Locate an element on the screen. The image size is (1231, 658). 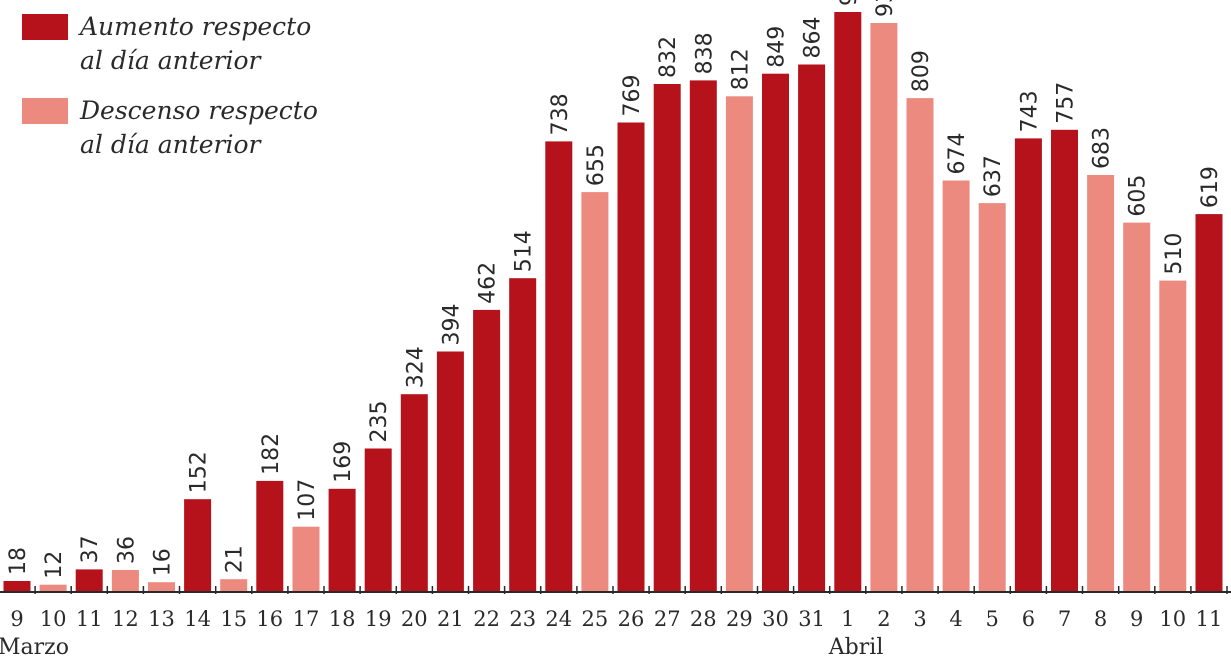
x-tick-label-16: 25 is located at coordinates (595, 619).